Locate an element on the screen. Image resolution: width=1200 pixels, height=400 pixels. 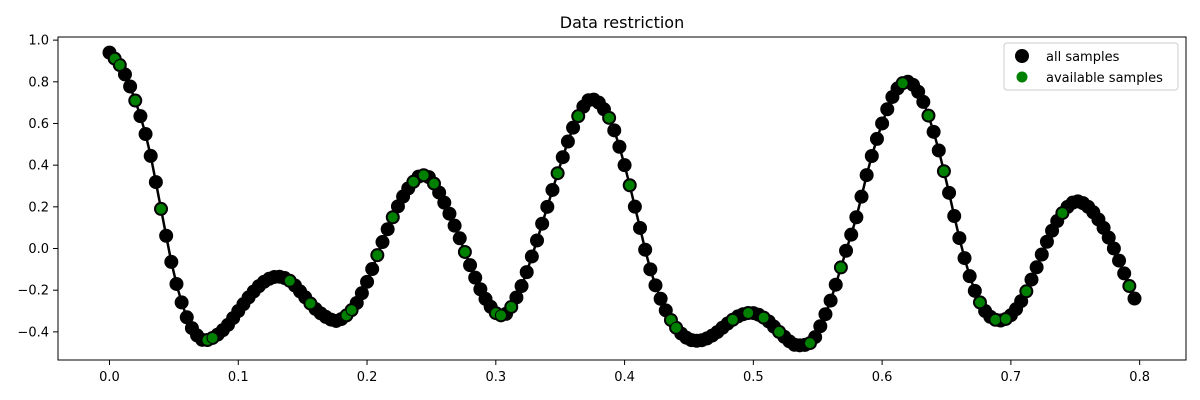
legend-label-available: available samples is located at coordinates (1104, 78).